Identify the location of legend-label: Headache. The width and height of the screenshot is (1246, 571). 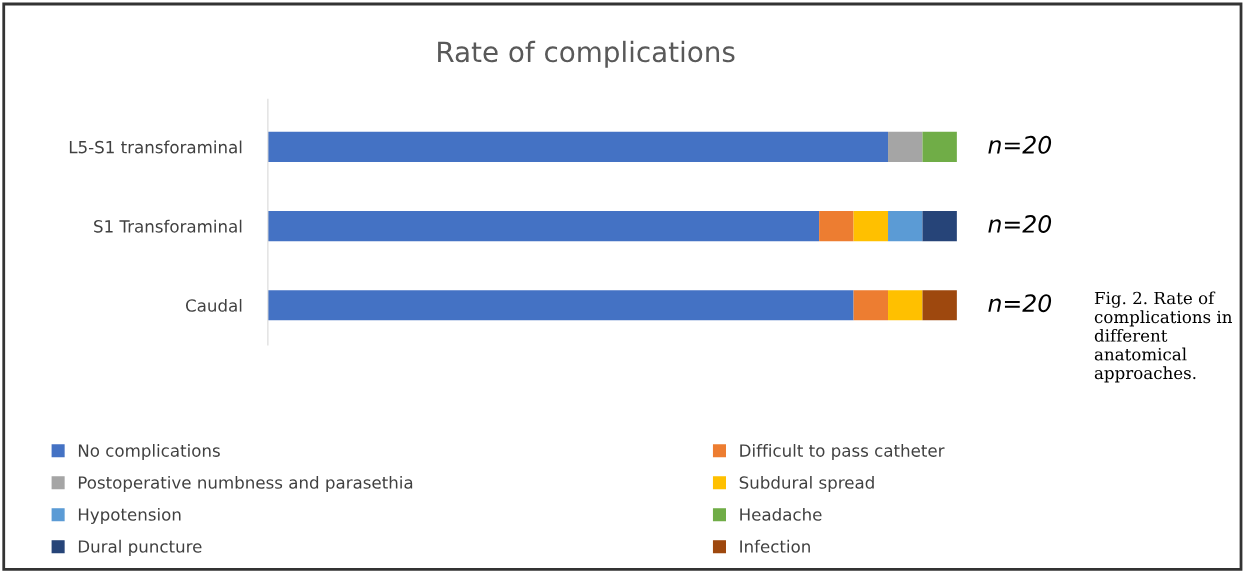
(781, 514).